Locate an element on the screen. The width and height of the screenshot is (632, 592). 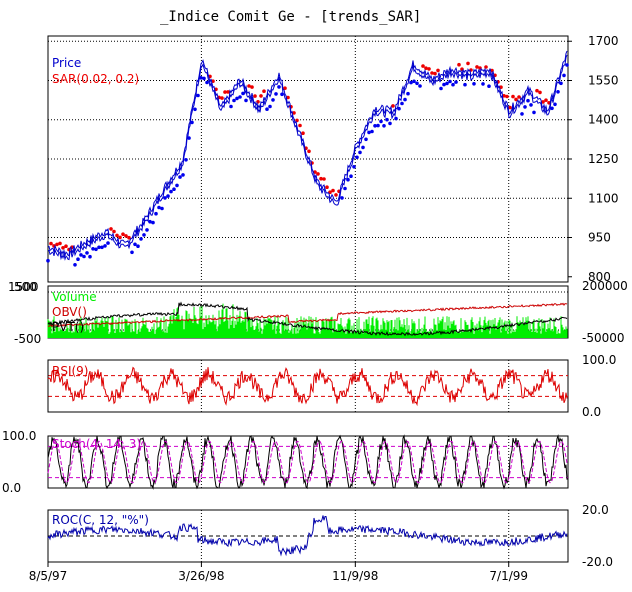
volume-left-top-label: 1500 is located at coordinates (23, 287).